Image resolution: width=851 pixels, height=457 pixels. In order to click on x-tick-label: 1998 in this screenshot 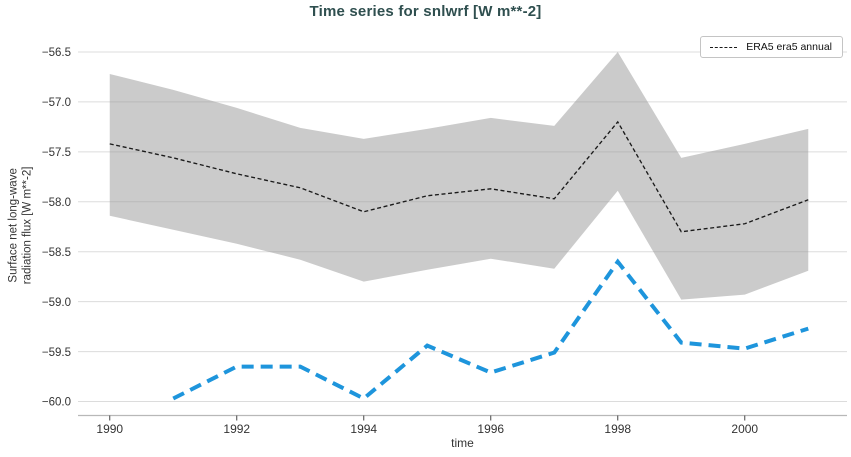, I will do `click(617, 429)`.